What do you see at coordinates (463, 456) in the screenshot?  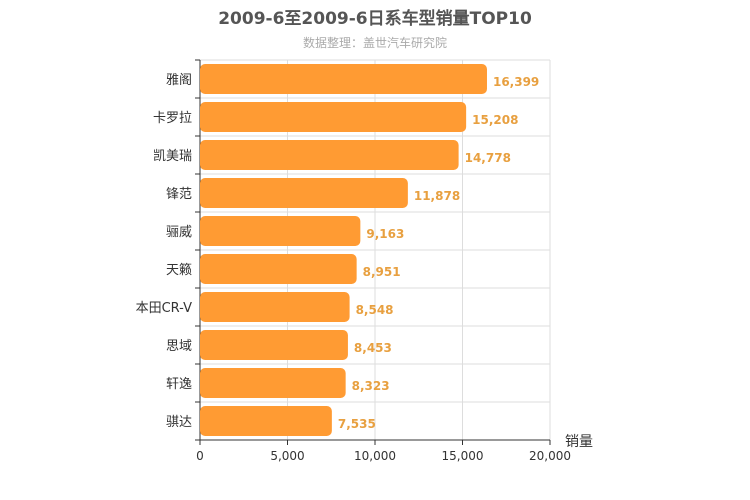 I see `x-tick-label: 15,000` at bounding box center [463, 456].